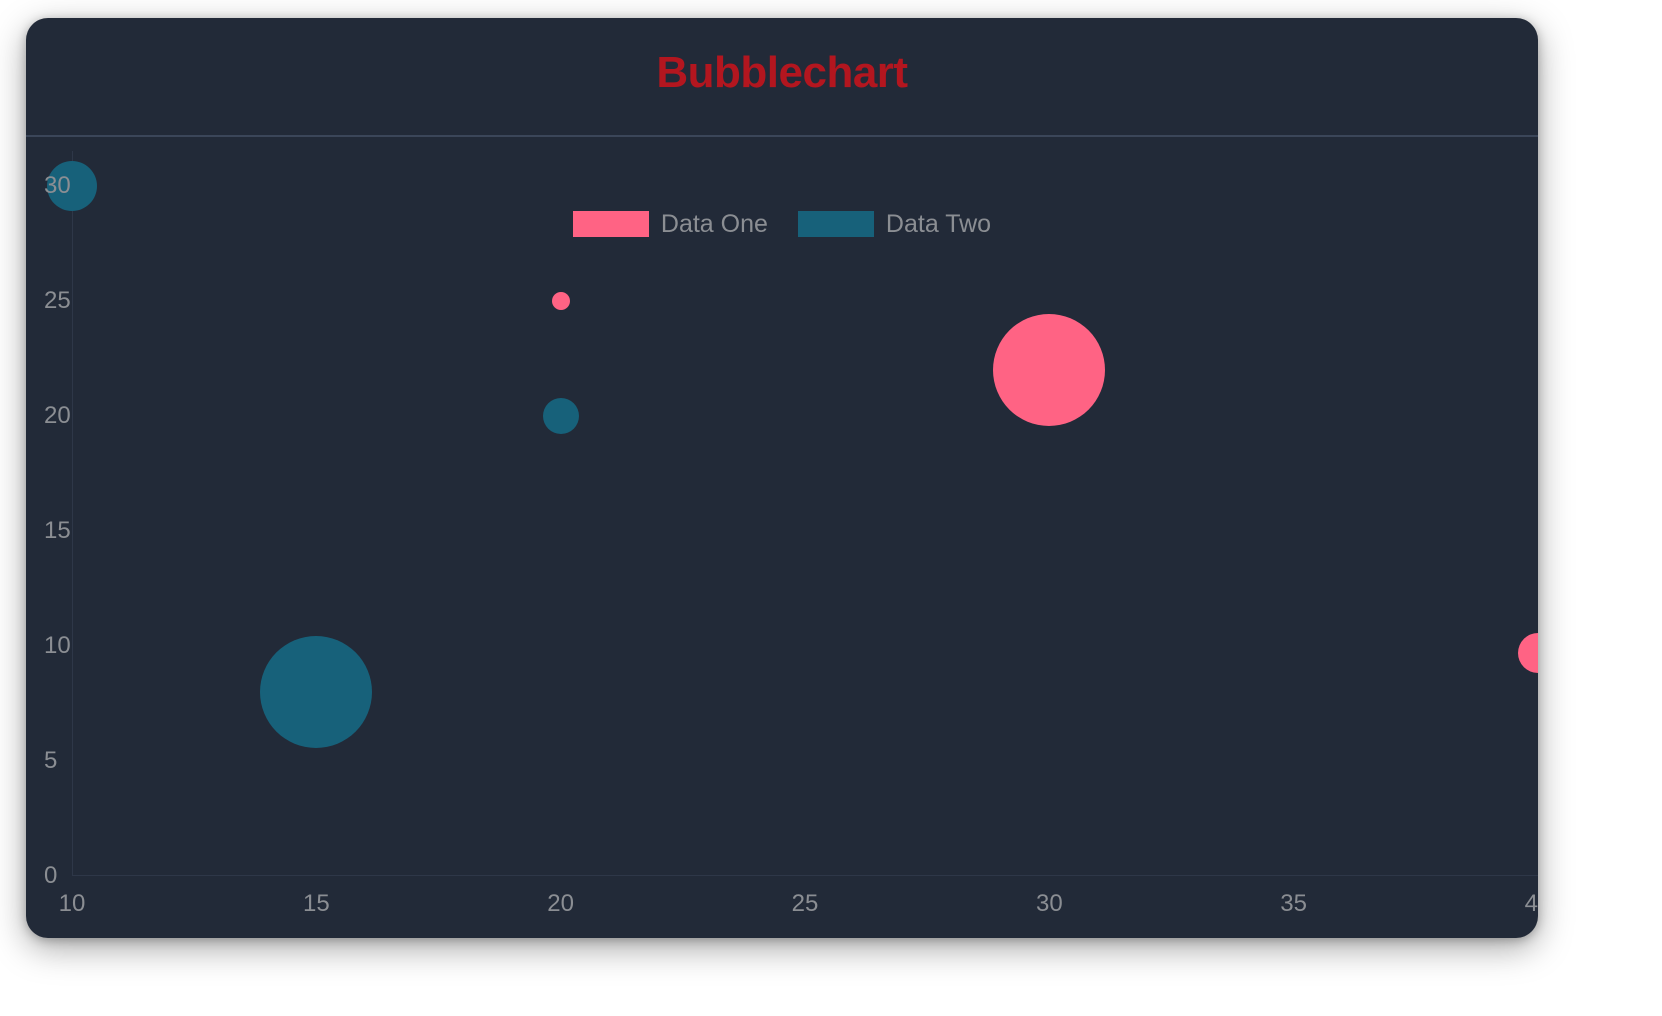 This screenshot has height=1016, width=1662. What do you see at coordinates (316, 903) in the screenshot?
I see `x-axis-tick-label: 15` at bounding box center [316, 903].